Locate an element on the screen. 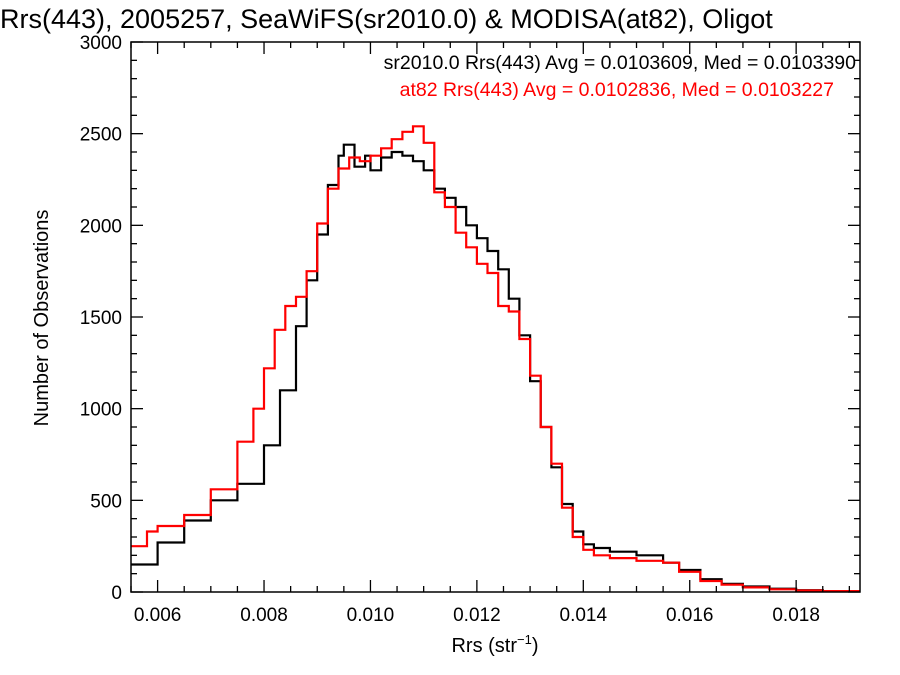  x-tick-label: 0.008 is located at coordinates (264, 615).